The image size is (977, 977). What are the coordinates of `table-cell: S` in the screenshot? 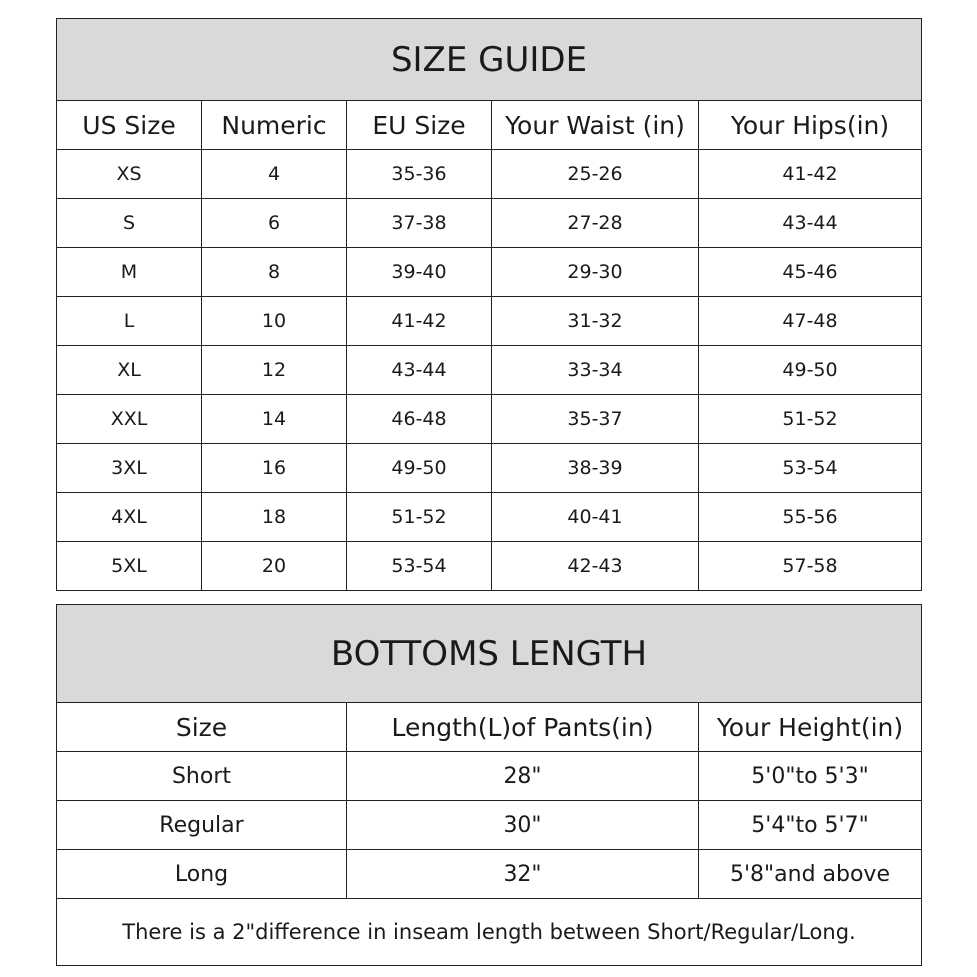 It's located at (129, 223).